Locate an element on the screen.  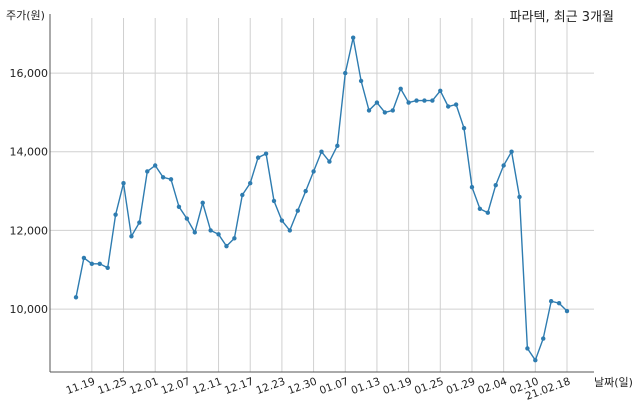
x-tick-label: 11.19 is located at coordinates (81, 387).